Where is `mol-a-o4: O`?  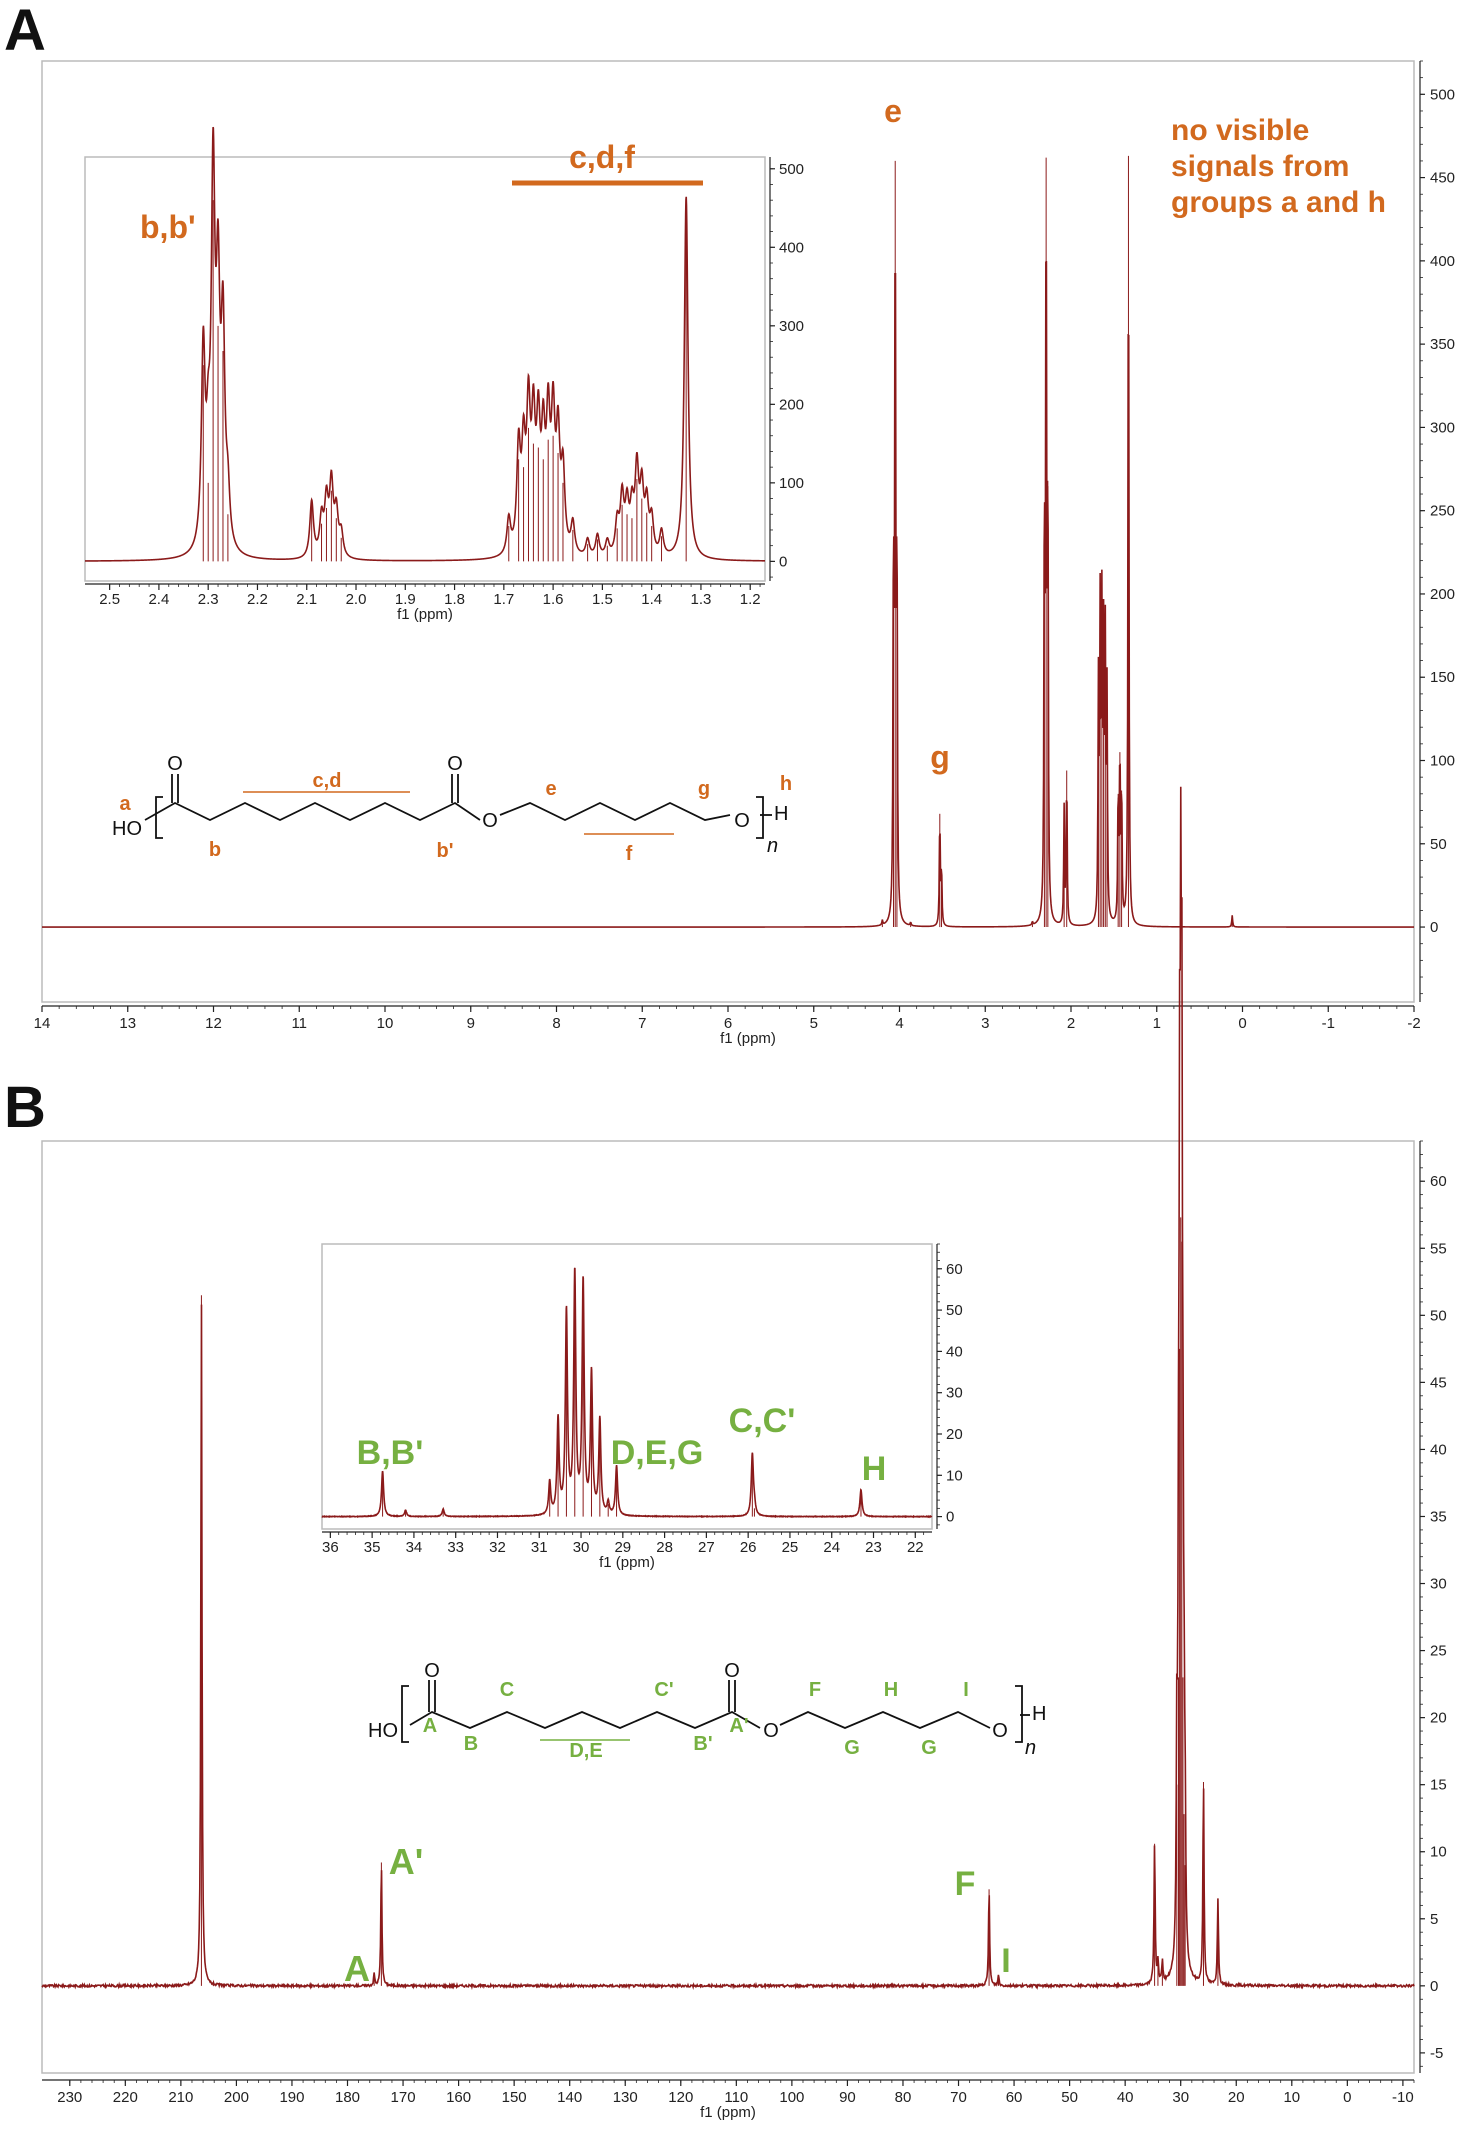
mol-a-o4: O is located at coordinates (742, 821).